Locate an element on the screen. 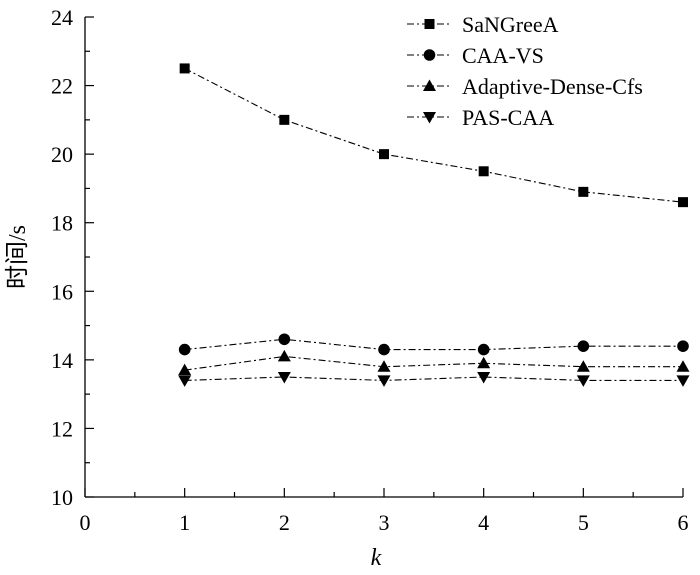  legend-item: SaNGreeA is located at coordinates (483, 24).